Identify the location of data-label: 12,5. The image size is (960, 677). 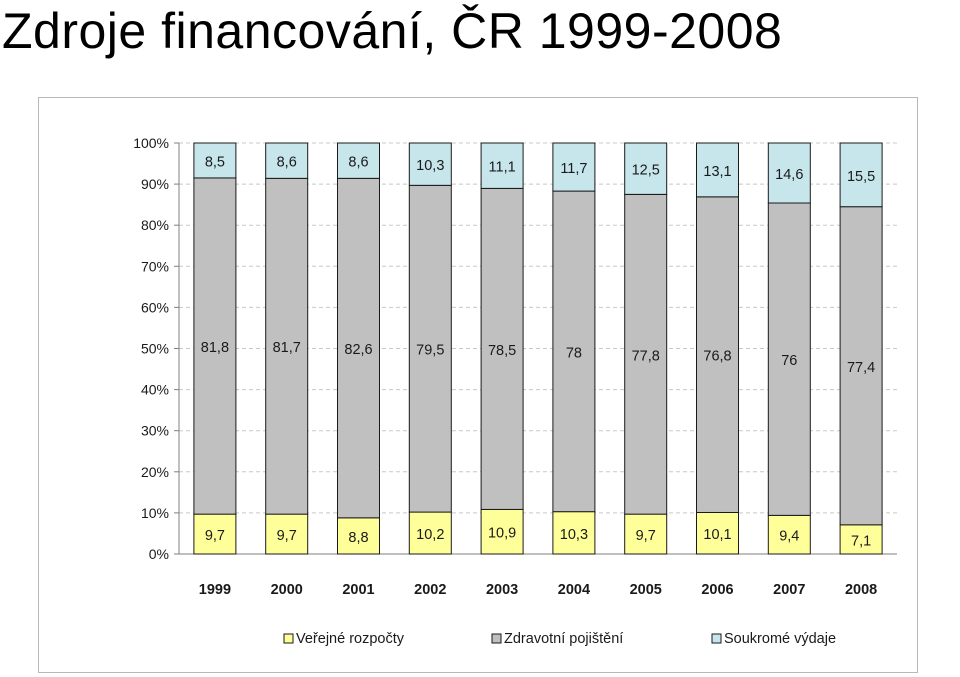
(646, 171).